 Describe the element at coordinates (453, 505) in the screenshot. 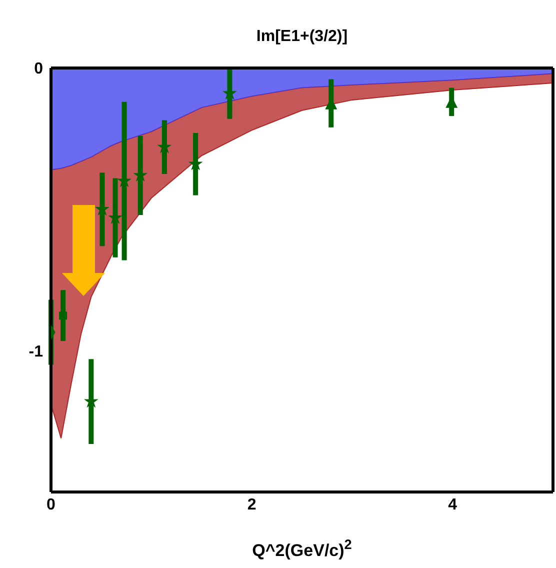

I see `x-tick-label: 4` at that location.